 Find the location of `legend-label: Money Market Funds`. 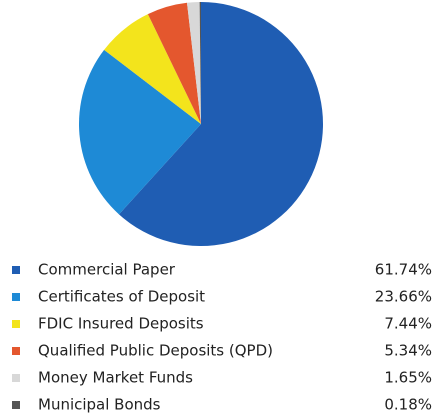

legend-label: Money Market Funds is located at coordinates (115, 378).